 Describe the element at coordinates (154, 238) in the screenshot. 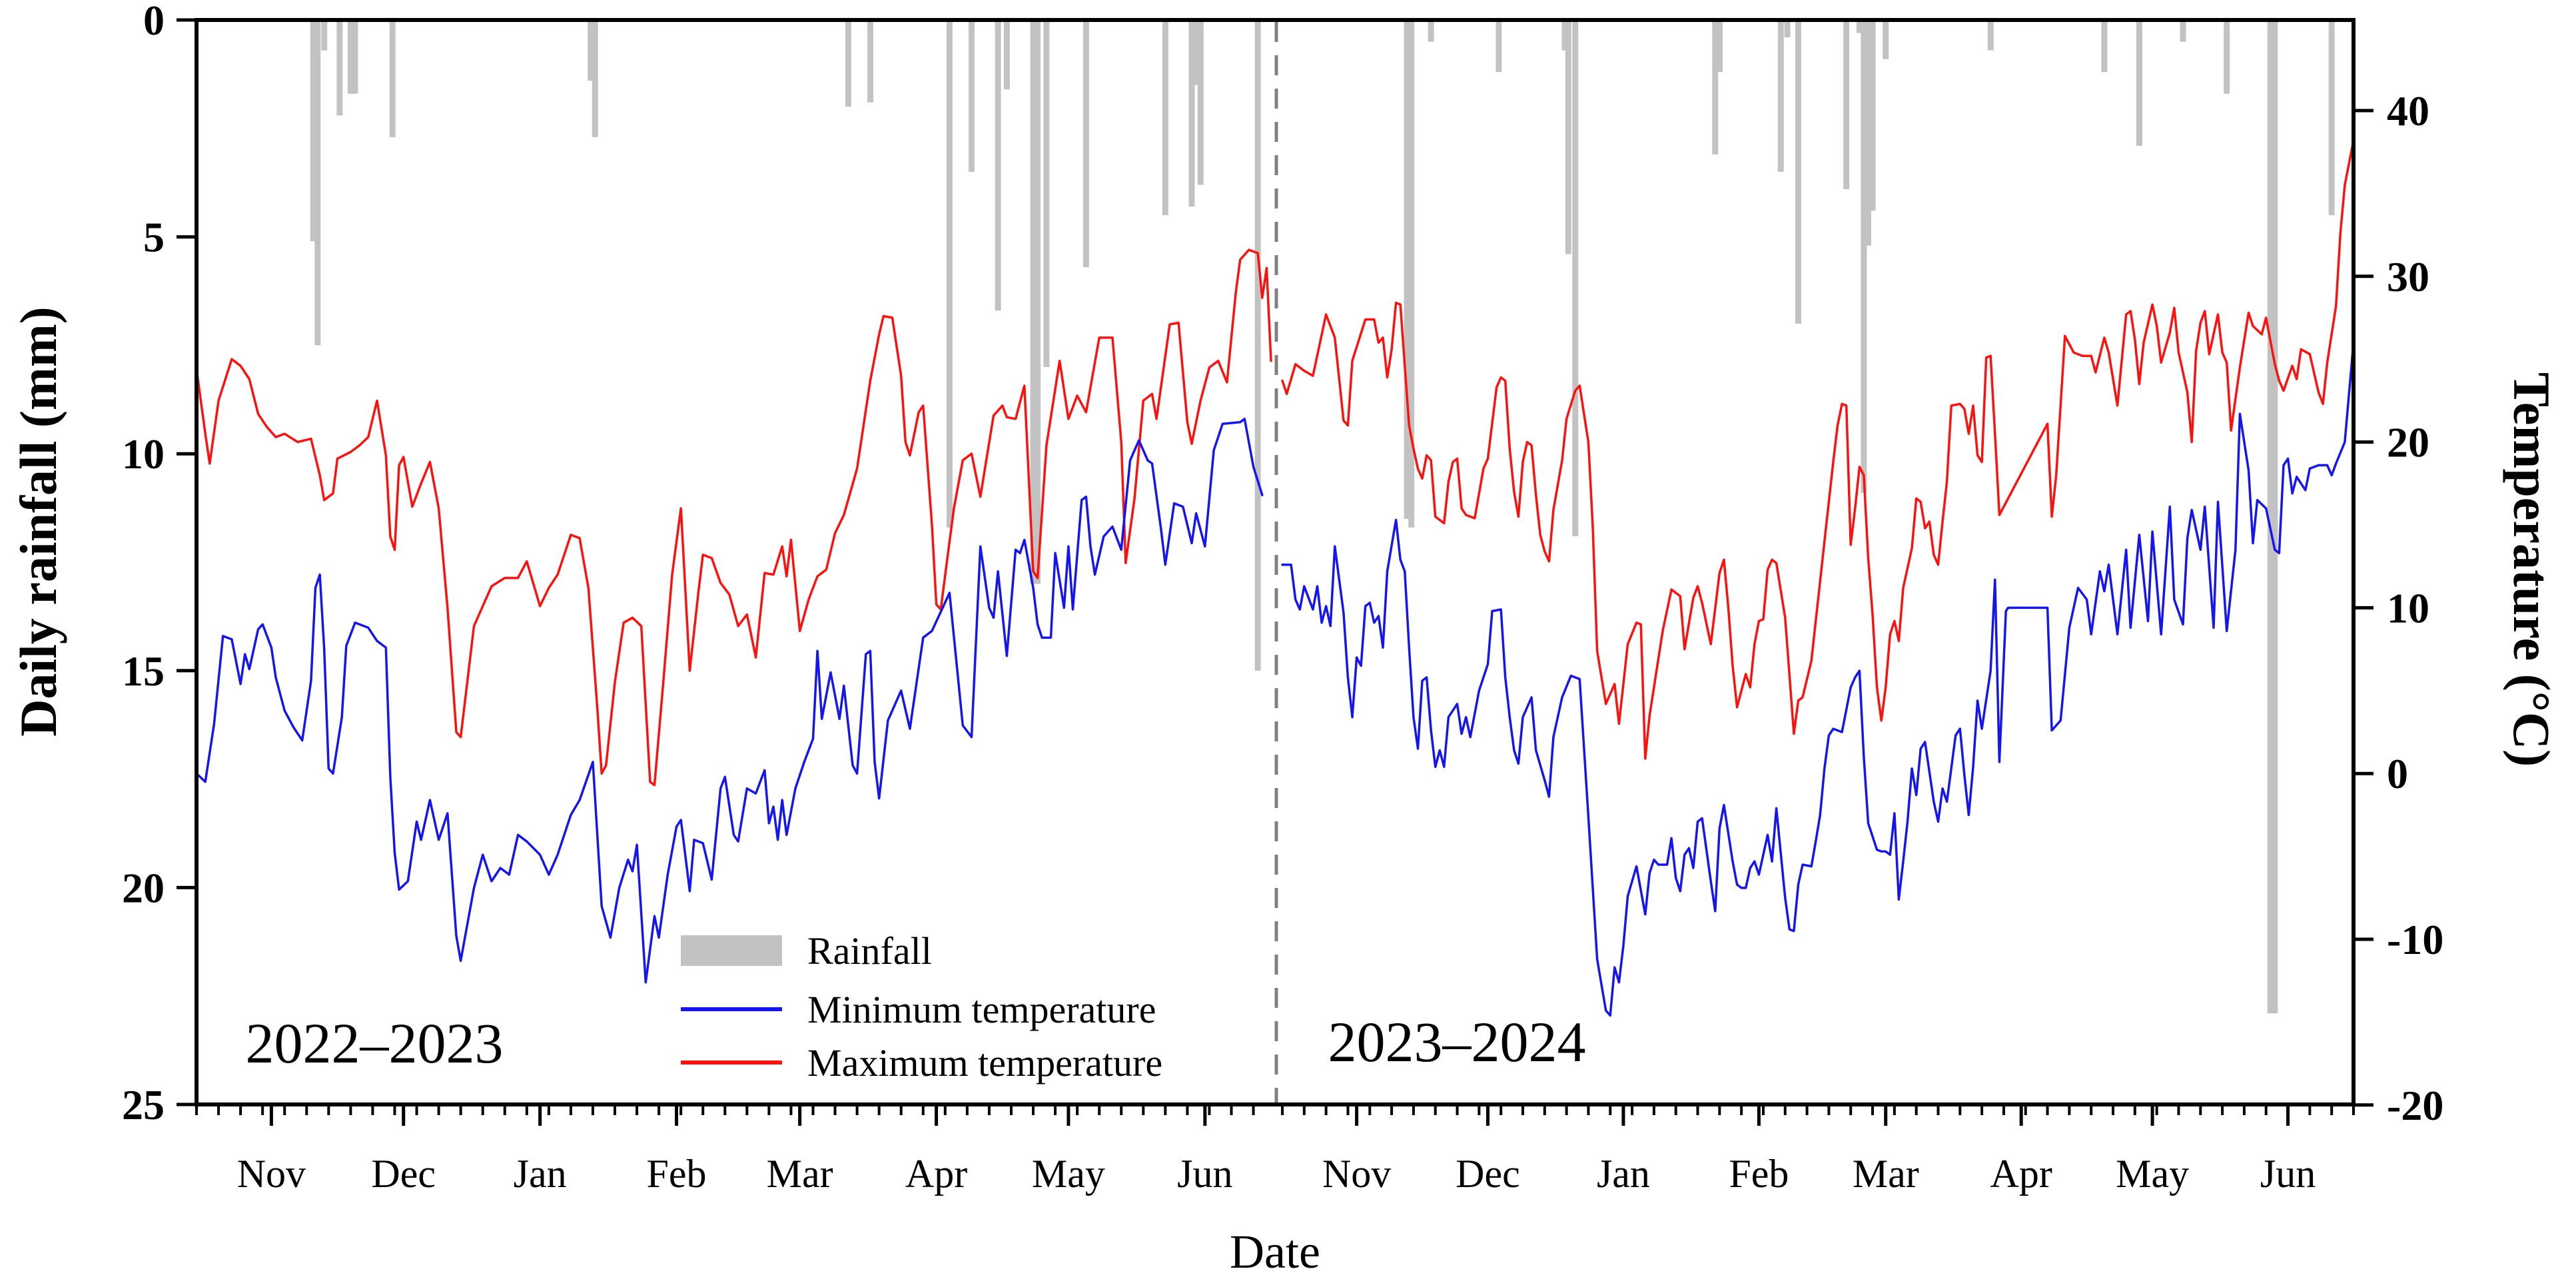

I see `left-axis-tick-label: 5` at that location.